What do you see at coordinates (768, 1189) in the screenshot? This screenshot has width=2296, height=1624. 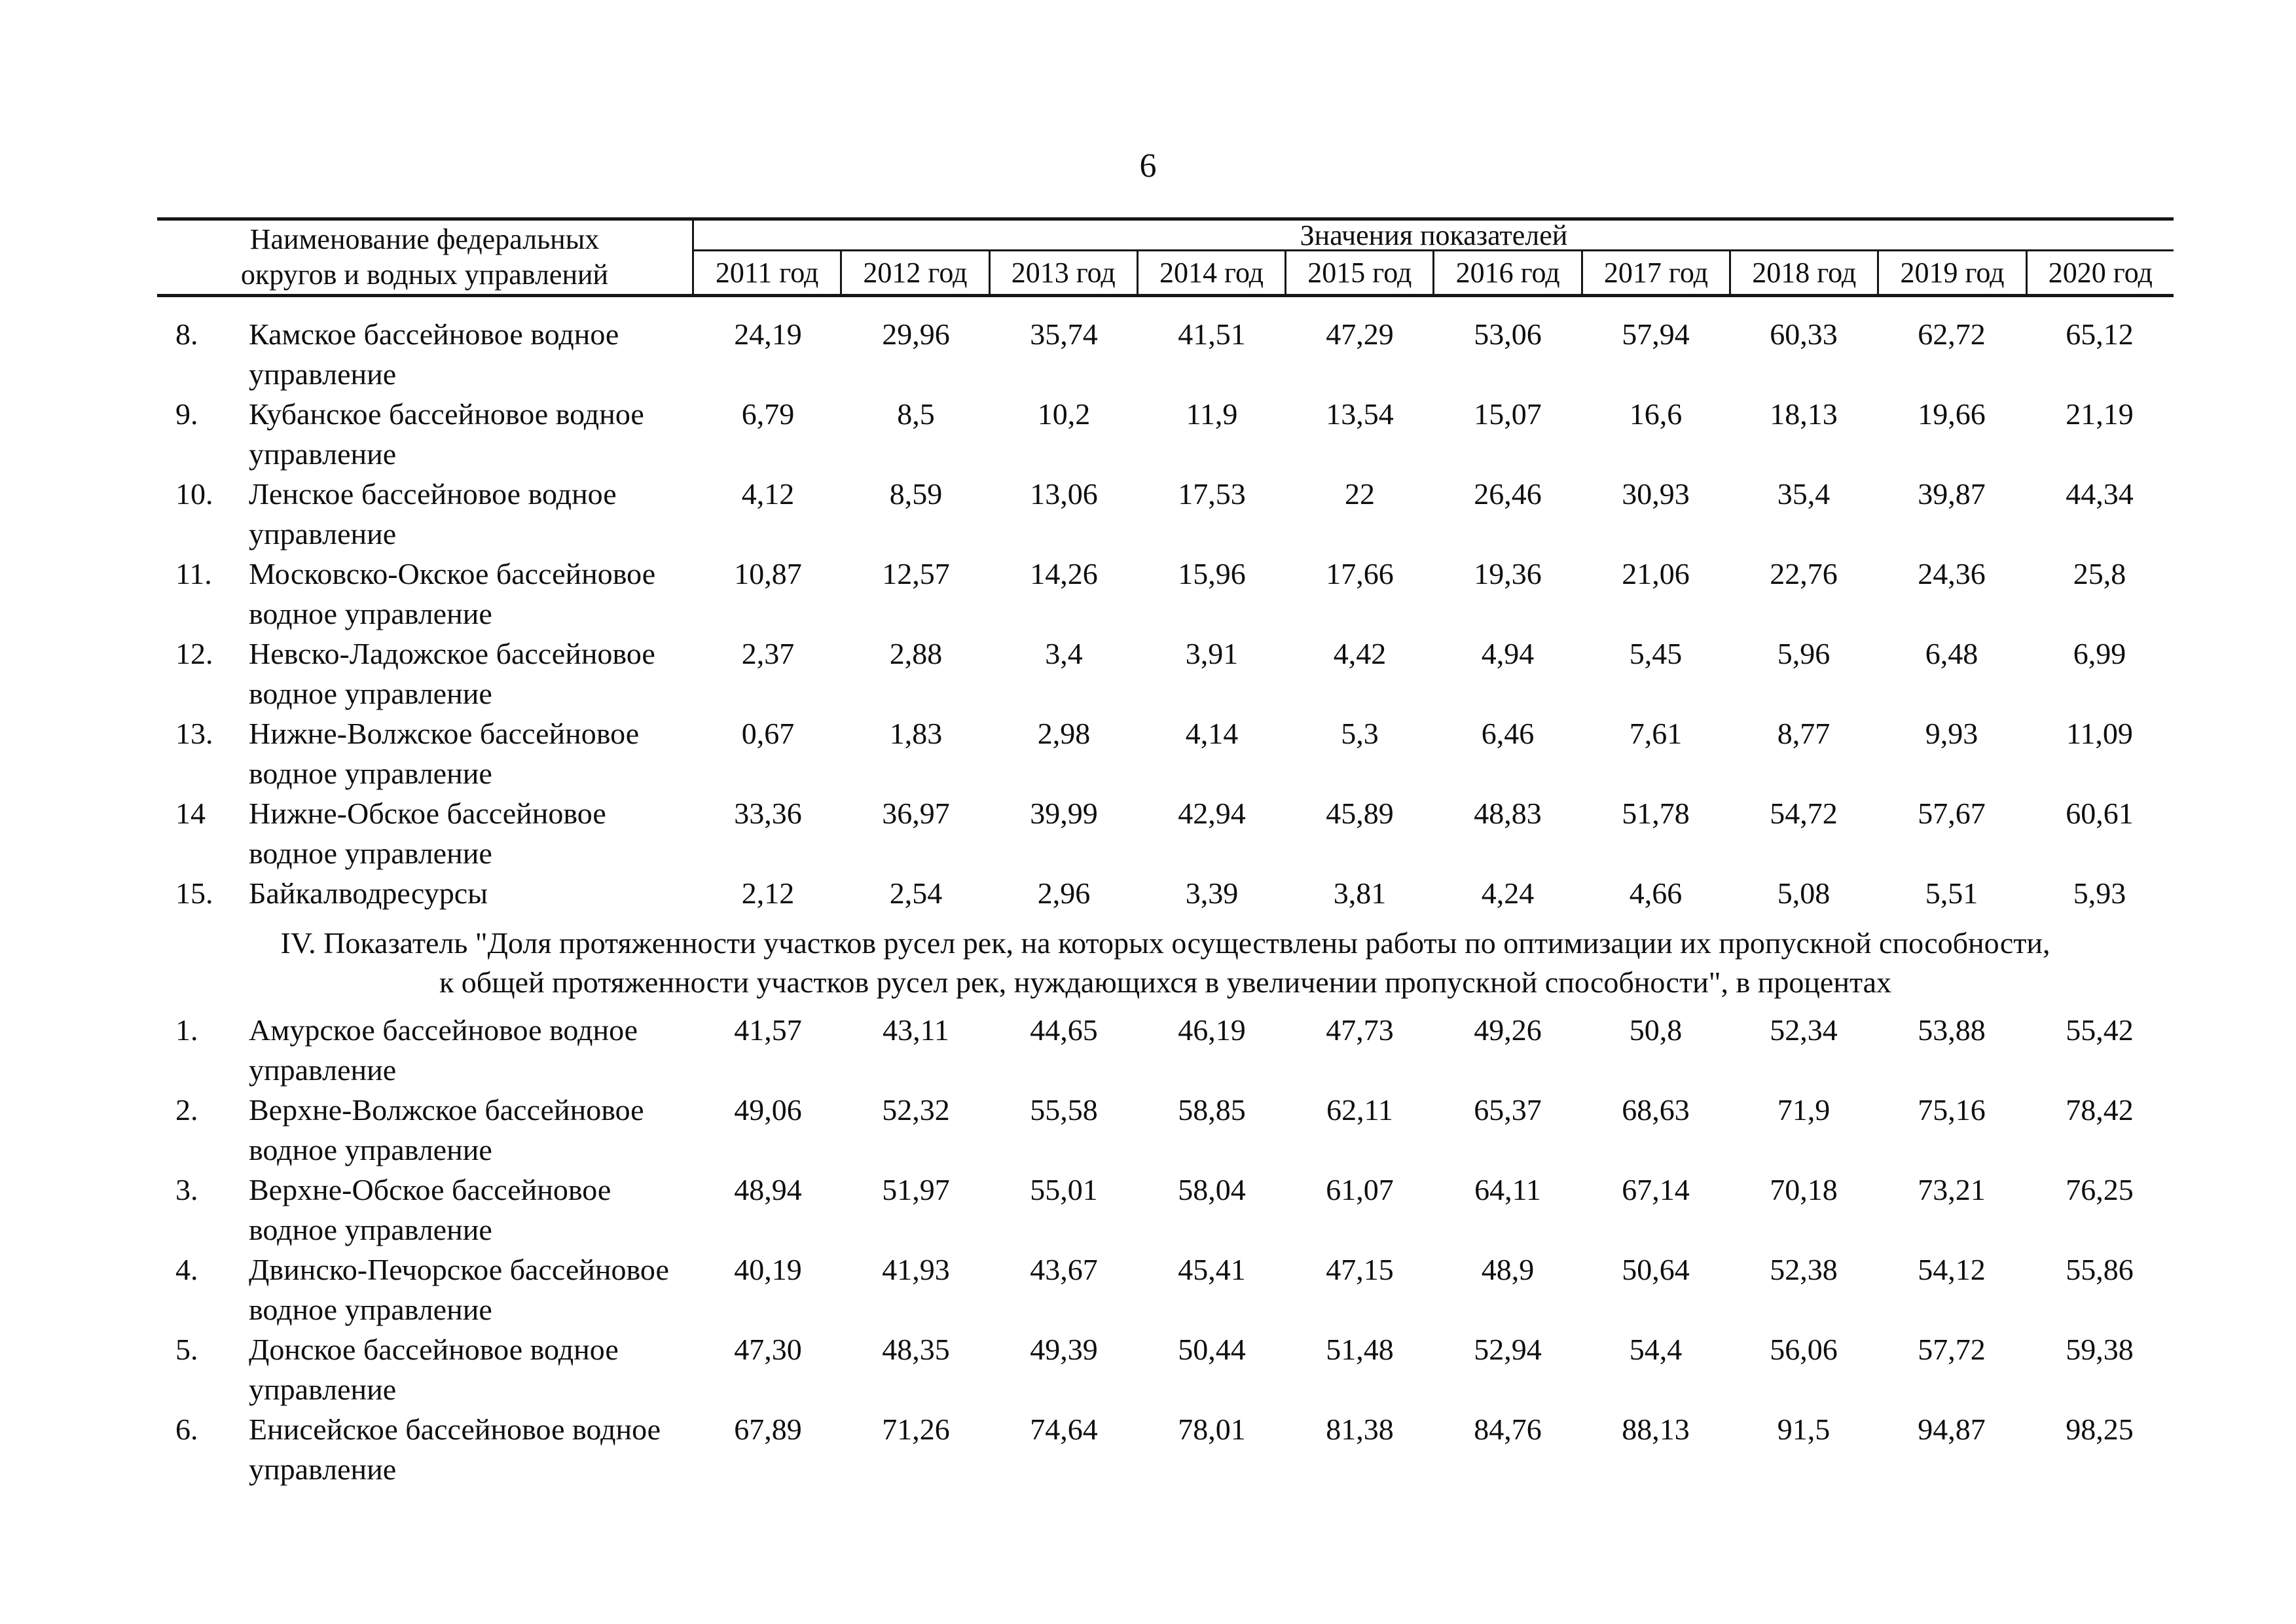 I see `value-cell: 48,94` at bounding box center [768, 1189].